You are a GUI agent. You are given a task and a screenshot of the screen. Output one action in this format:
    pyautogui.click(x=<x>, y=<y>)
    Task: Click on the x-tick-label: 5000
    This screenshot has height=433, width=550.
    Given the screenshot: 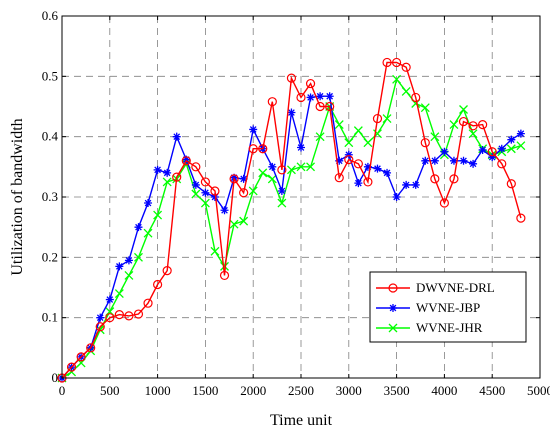 What is the action you would take?
    pyautogui.click(x=538, y=390)
    